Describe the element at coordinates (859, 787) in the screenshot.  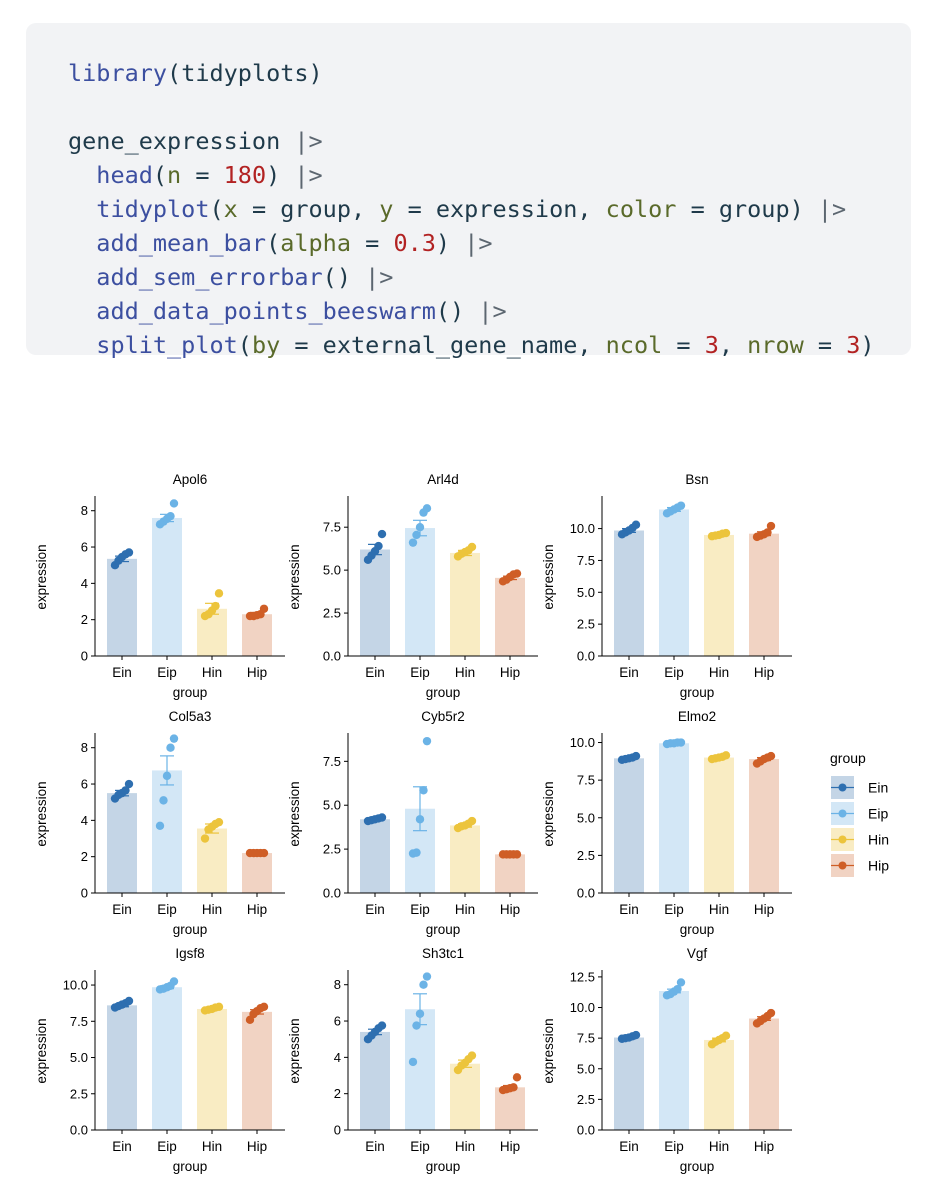
I see `legend-item-ein: Ein` at that location.